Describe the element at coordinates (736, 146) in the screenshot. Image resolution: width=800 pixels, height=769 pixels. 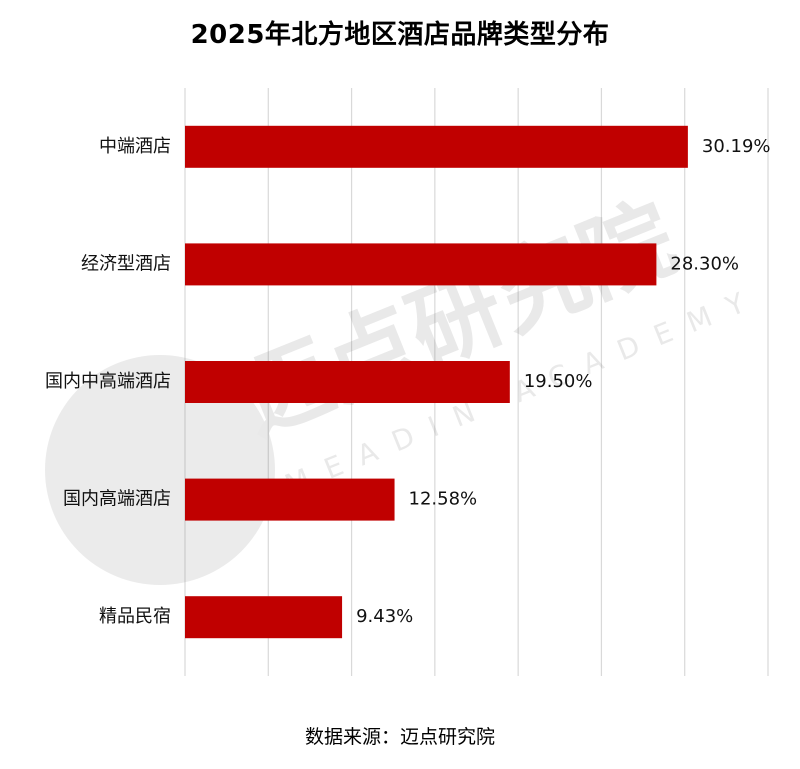
I see `value-label: 30.19%` at that location.